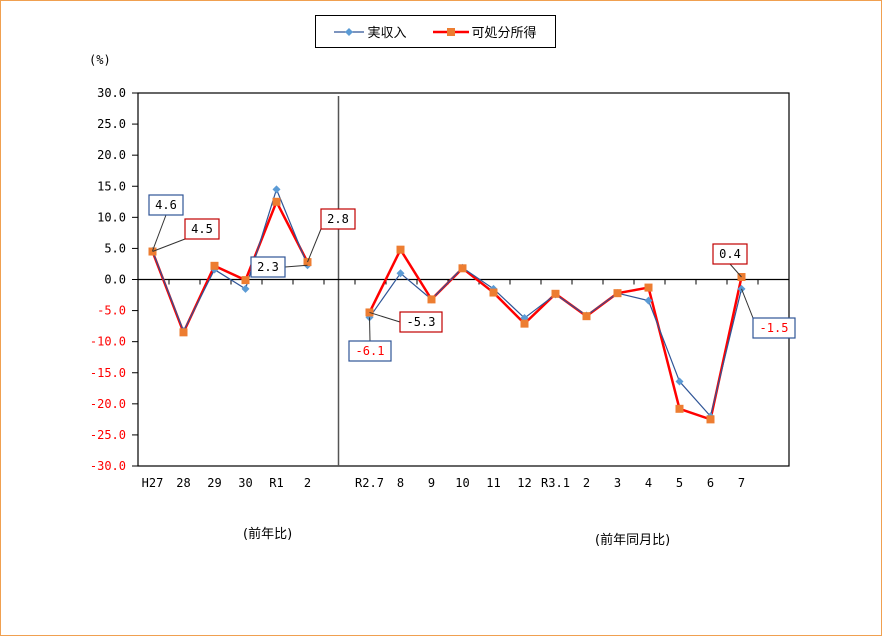  I want to click on data-label: 0.4, so click(730, 254).